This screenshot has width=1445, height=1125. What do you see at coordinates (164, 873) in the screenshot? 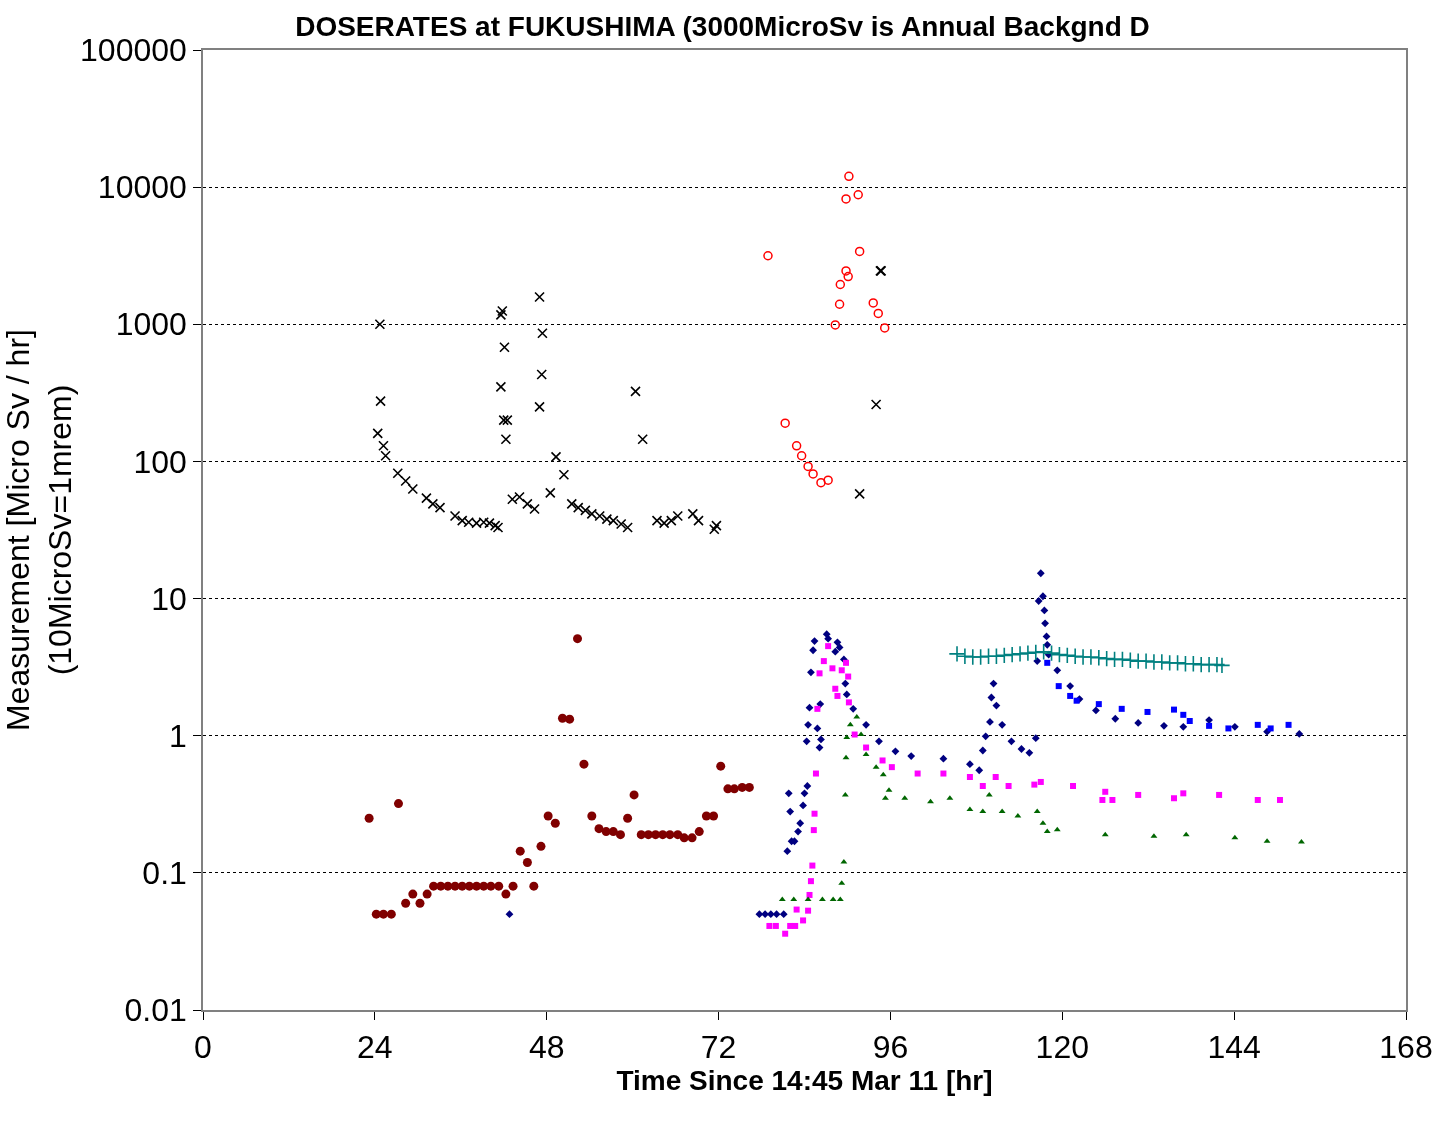
I see `y-tick-label: 0.1` at bounding box center [164, 873].